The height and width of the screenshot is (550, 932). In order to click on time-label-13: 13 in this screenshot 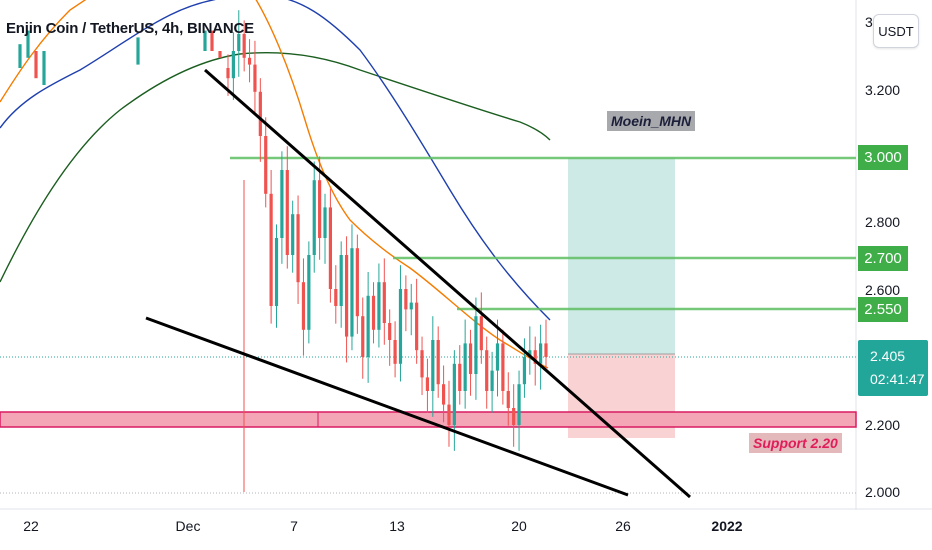, I will do `click(397, 526)`.